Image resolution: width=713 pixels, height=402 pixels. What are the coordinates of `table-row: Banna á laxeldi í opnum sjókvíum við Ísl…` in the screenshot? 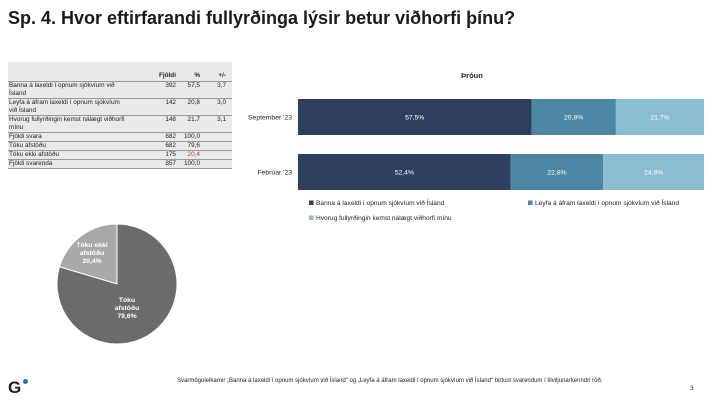 It's located at (120, 89).